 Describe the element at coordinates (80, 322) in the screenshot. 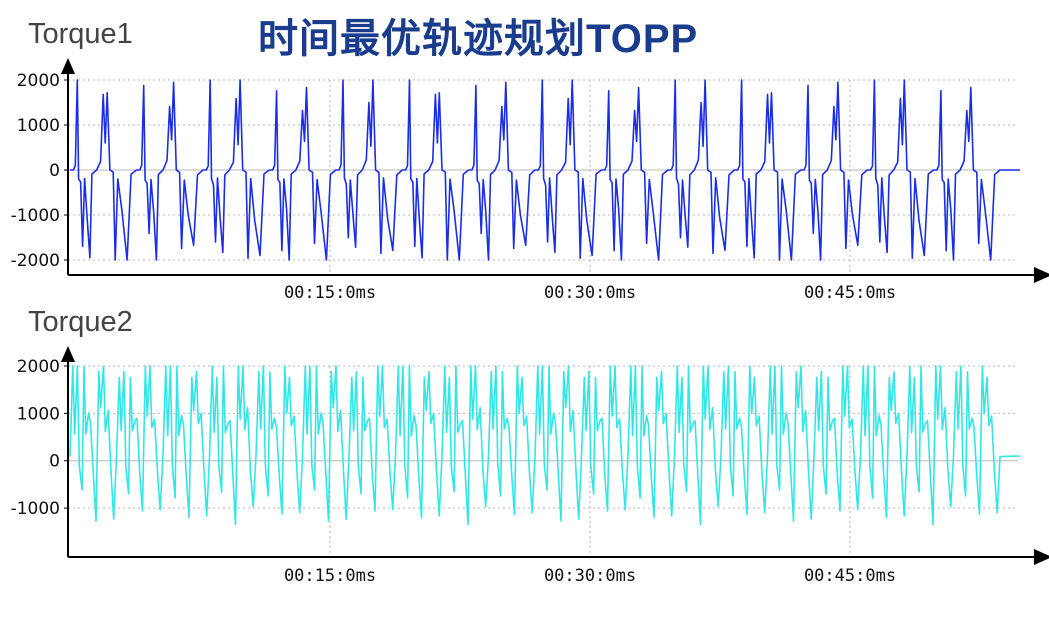

I see `torque2-label: Torque2` at that location.